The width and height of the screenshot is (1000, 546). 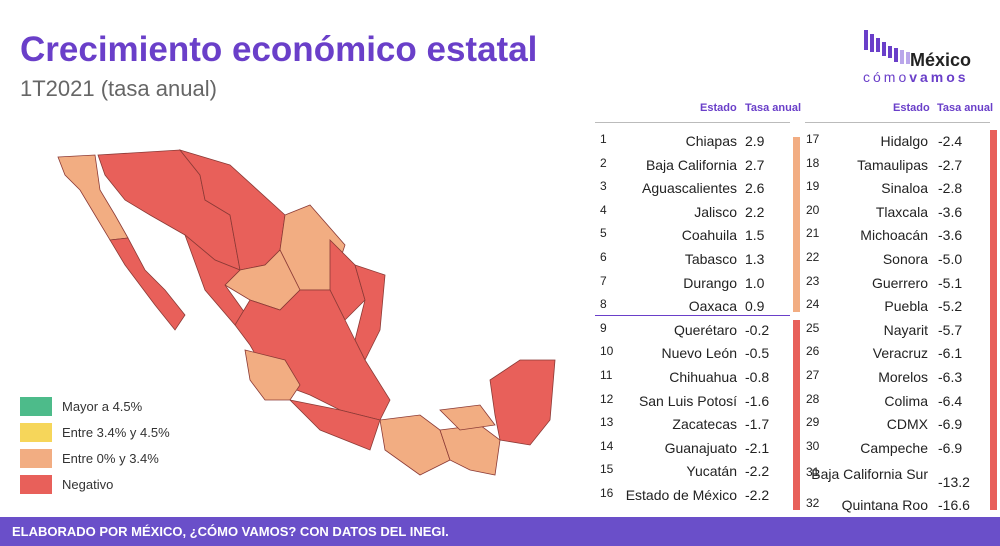 I want to click on rank: 10, so click(x=607, y=351).